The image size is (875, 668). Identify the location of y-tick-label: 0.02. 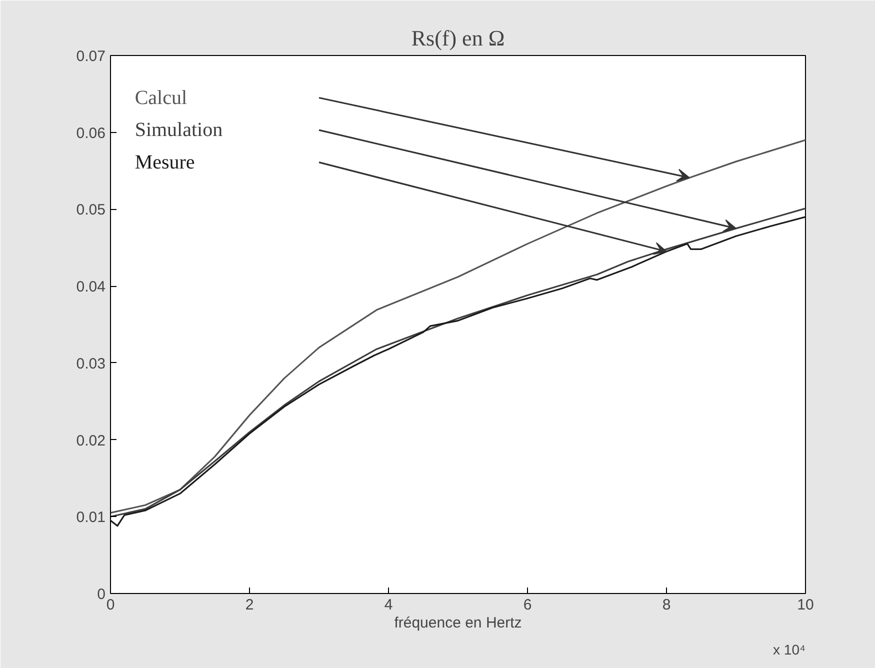
(91, 441).